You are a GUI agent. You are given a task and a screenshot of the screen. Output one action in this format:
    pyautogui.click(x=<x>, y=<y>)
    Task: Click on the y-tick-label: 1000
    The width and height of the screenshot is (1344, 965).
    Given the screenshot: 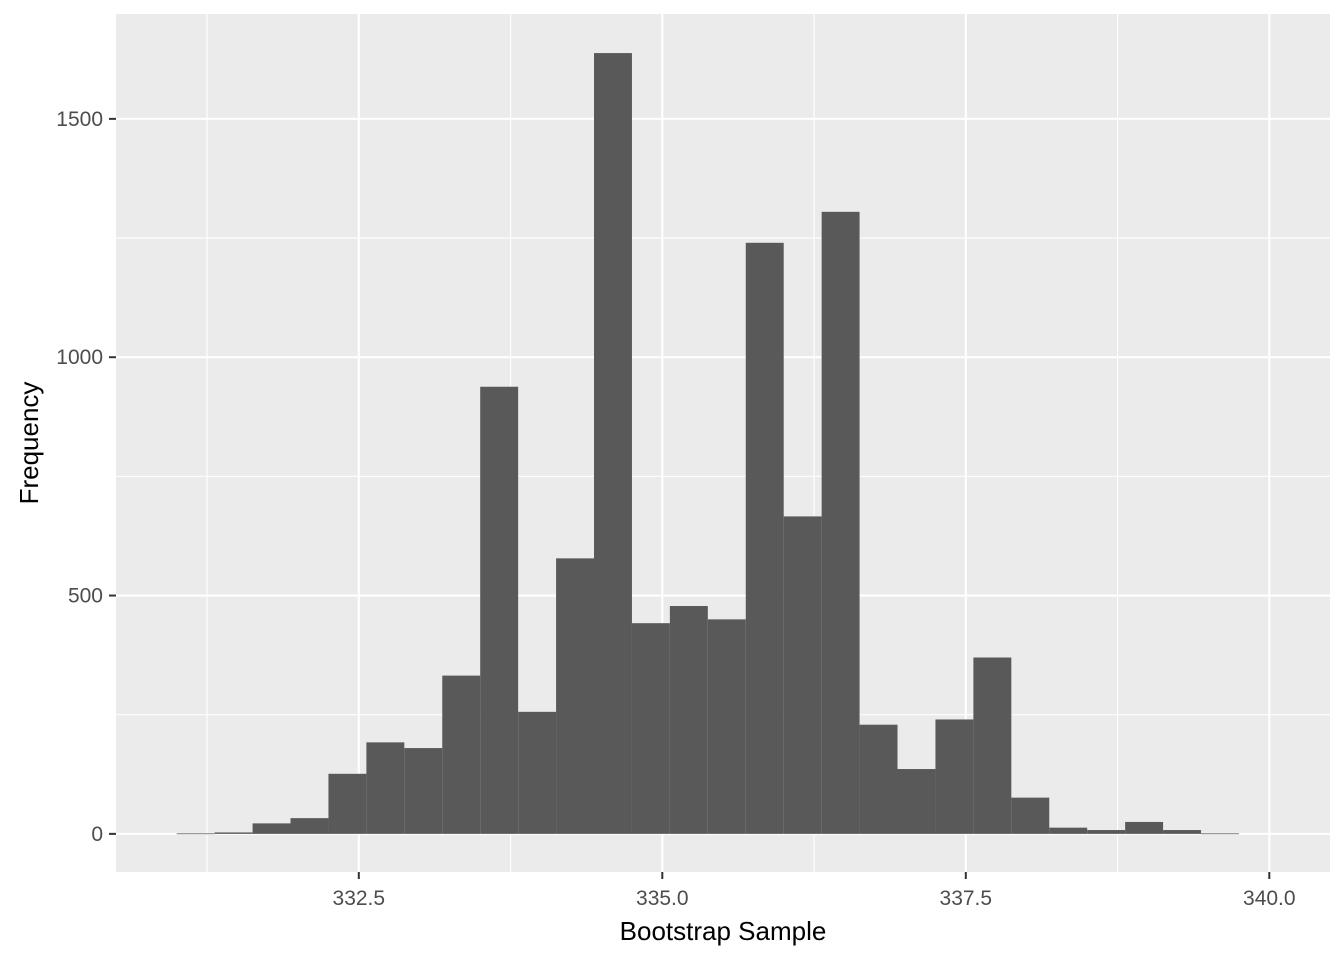 What is the action you would take?
    pyautogui.click(x=79, y=357)
    